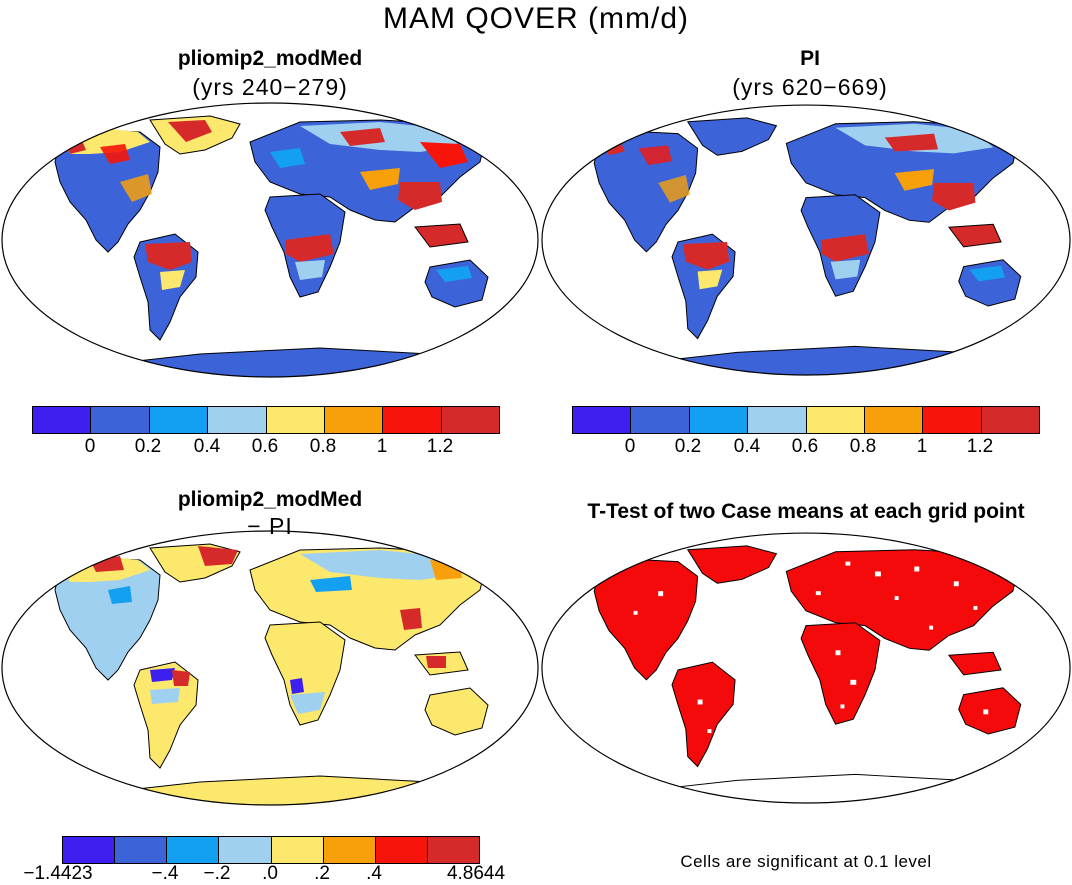  I want to click on colorbar-difference, so click(271, 850).